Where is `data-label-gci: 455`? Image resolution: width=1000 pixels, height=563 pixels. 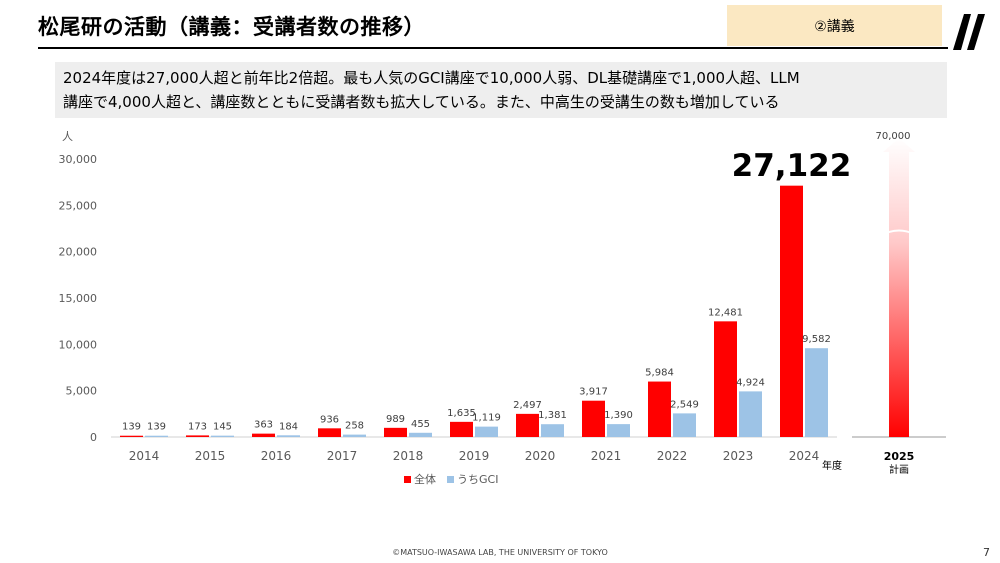 data-label-gci: 455 is located at coordinates (420, 424).